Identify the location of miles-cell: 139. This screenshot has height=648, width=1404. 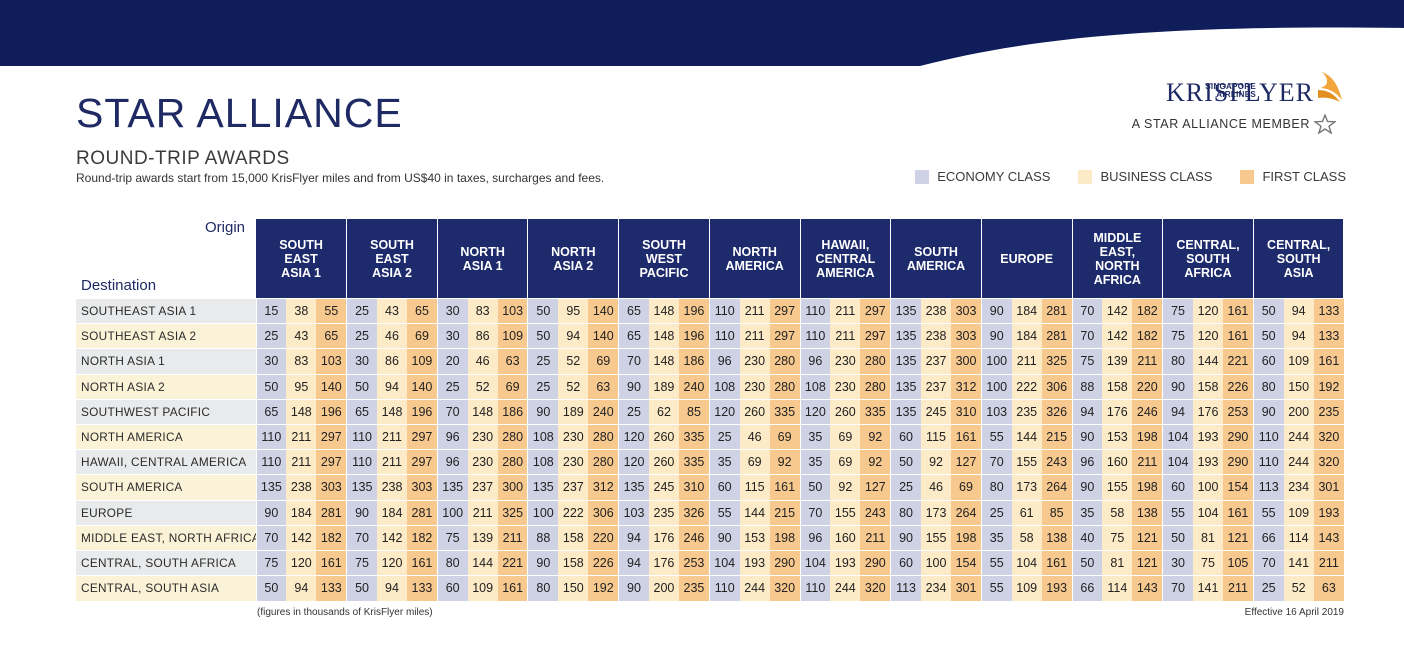
(482, 537).